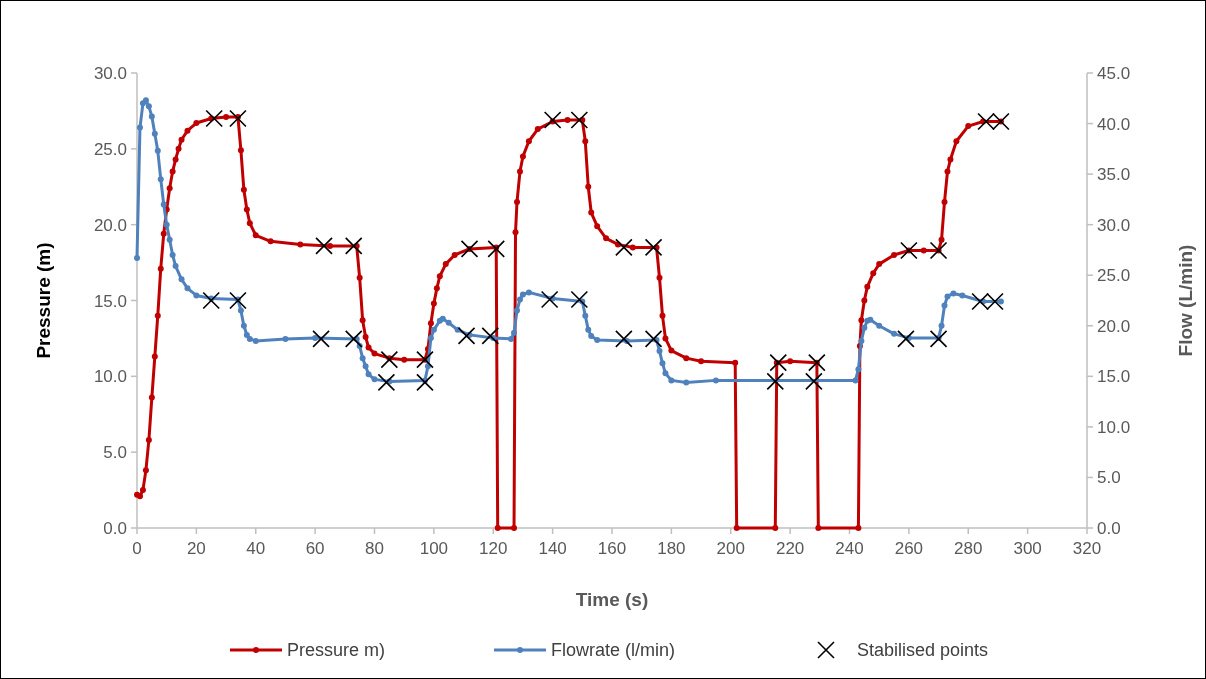 The width and height of the screenshot is (1206, 679). I want to click on y2-tick-label: 25.0, so click(1114, 276).